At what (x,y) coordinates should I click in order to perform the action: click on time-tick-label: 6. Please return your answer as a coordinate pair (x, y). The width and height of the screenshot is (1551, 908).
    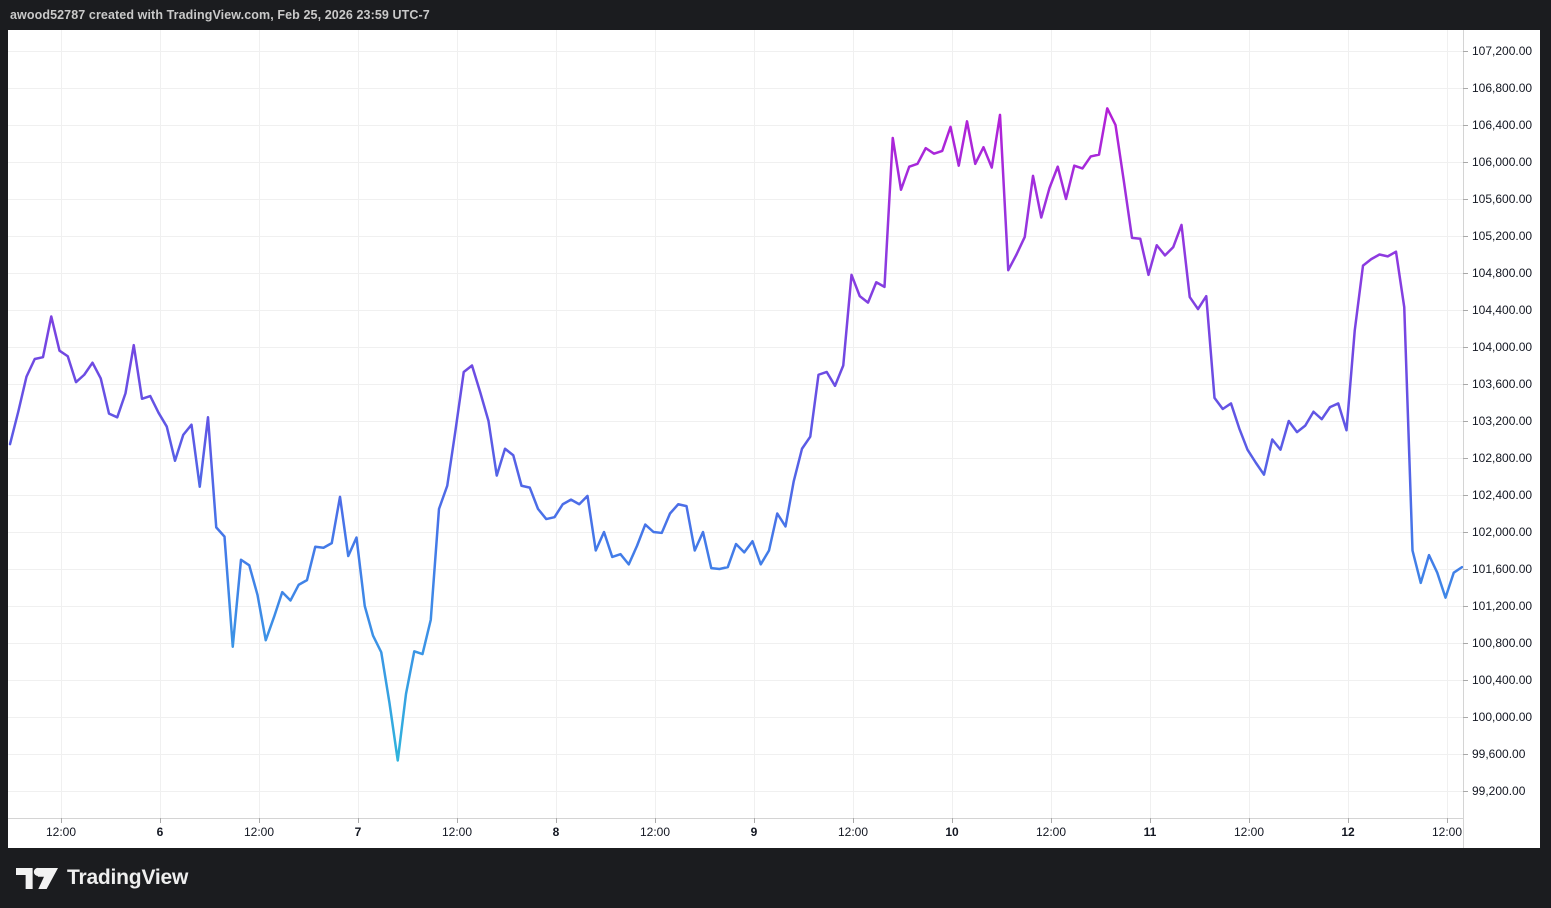
    Looking at the image, I should click on (160, 832).